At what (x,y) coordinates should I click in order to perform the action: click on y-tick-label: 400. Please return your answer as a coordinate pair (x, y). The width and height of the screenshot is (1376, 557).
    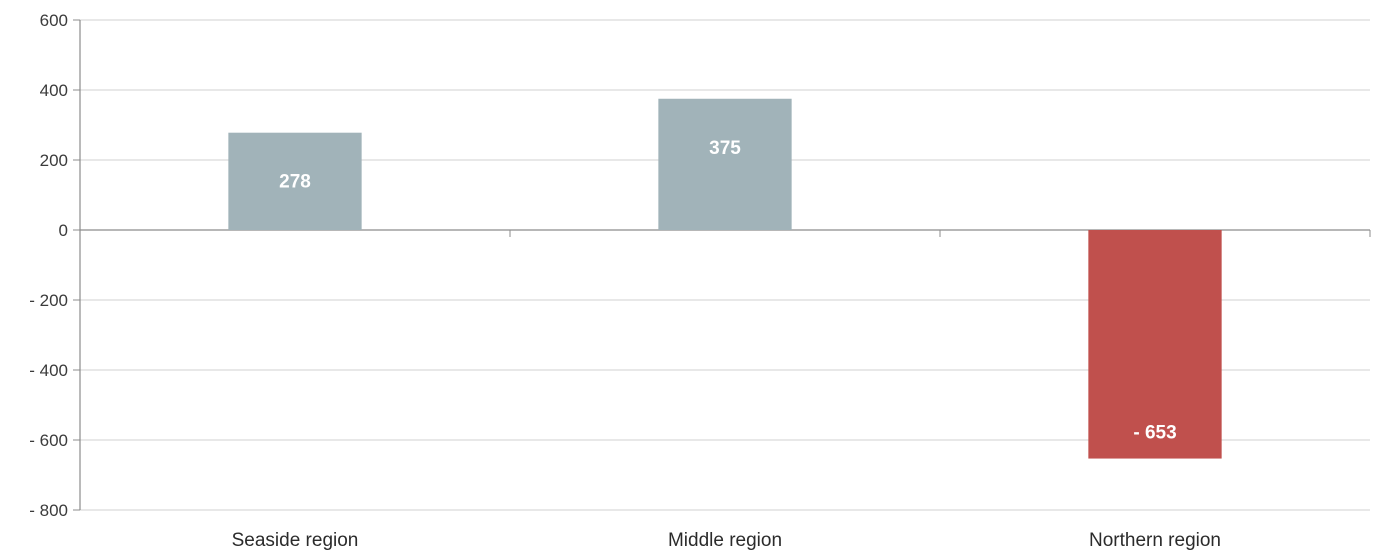
    Looking at the image, I should click on (54, 90).